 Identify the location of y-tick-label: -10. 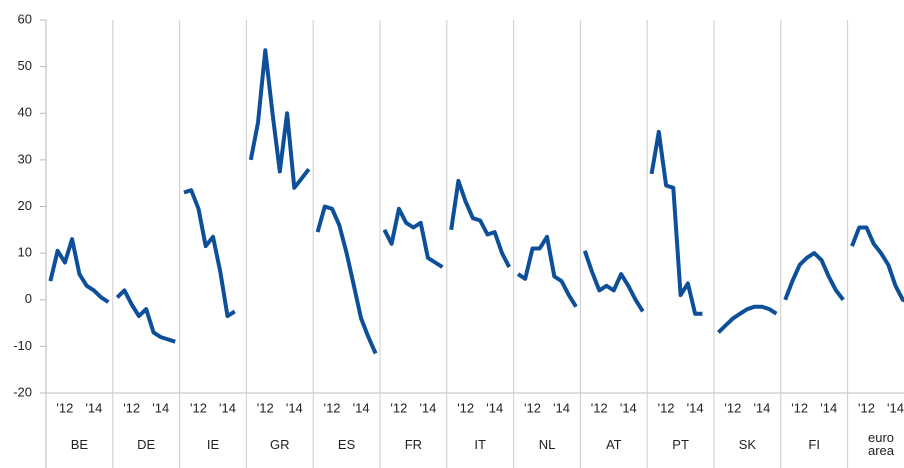
(22, 345).